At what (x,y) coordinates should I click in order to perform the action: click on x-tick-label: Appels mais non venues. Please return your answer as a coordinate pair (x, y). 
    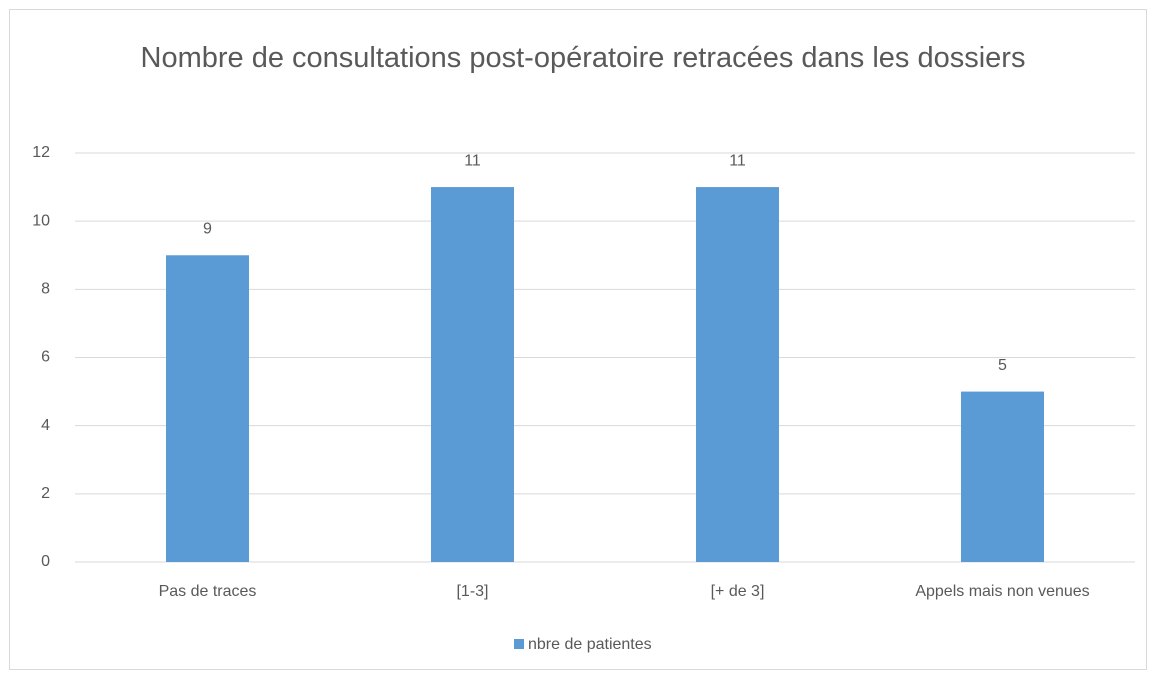
    Looking at the image, I should click on (1002, 591).